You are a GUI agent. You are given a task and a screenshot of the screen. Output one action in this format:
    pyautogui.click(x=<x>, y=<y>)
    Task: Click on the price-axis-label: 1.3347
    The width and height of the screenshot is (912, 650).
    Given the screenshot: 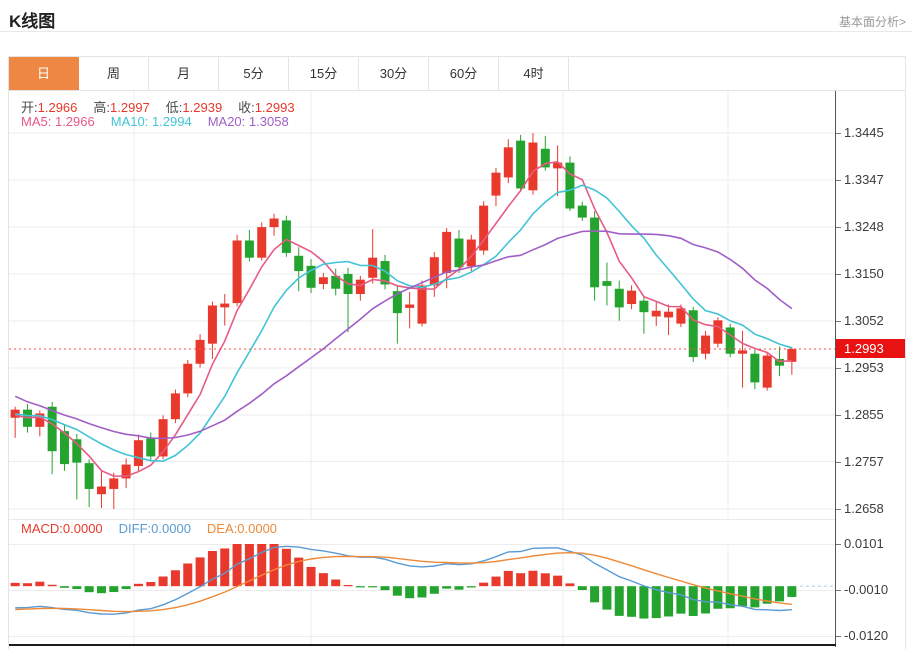 What is the action you would take?
    pyautogui.click(x=870, y=179)
    